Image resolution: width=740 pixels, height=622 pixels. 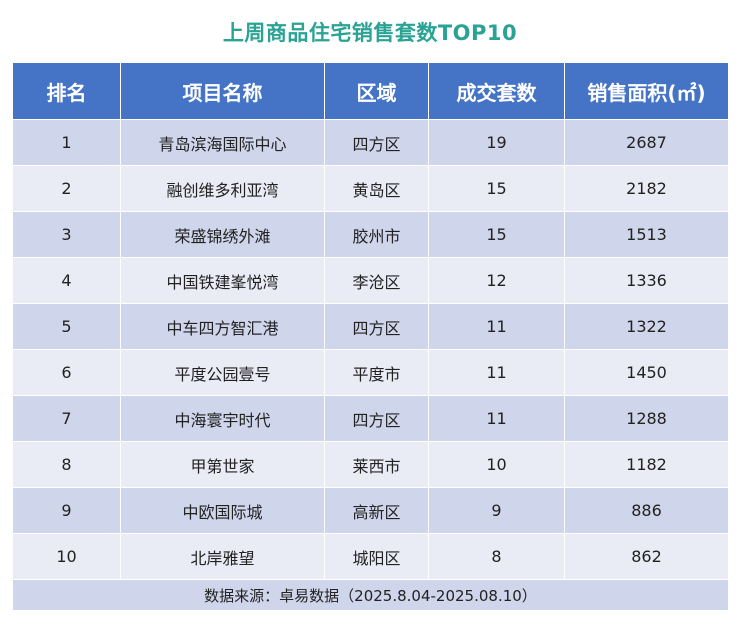 I want to click on table-header-row: 排名 项目名称 区域 成交套数 销售面积(㎡), so click(x=370, y=91).